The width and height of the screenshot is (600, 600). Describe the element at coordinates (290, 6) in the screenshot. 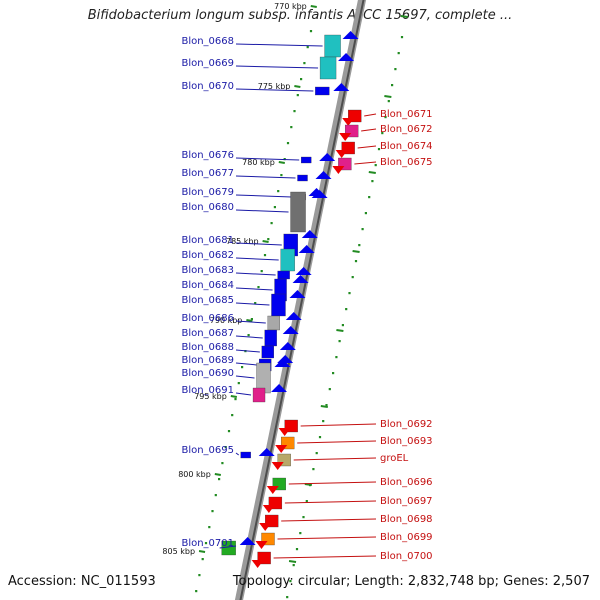

I see `tick-label: 770 kbp` at that location.